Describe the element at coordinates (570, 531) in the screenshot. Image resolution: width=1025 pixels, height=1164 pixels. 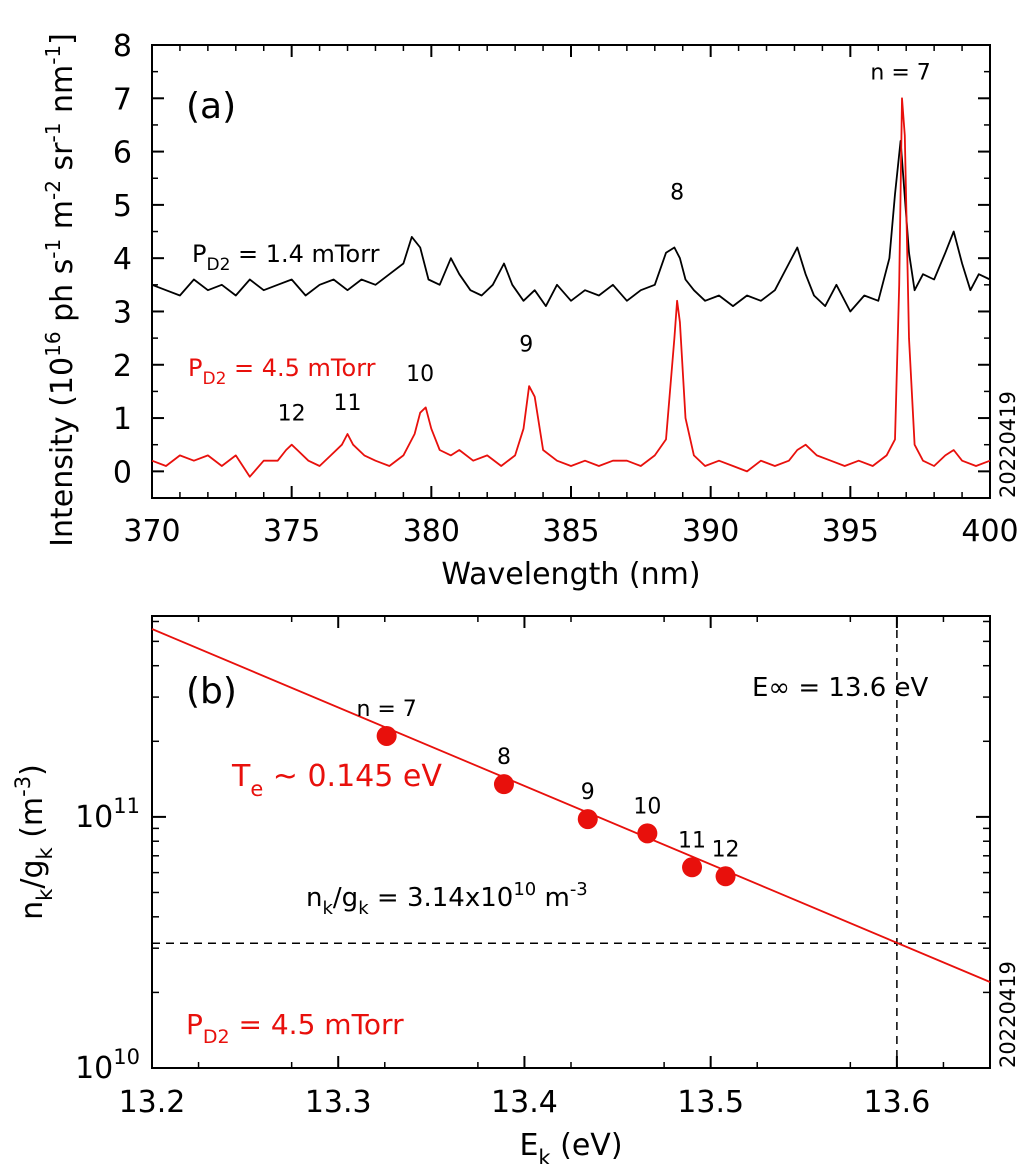
I see `panel-a-x-tick-label: 385` at that location.